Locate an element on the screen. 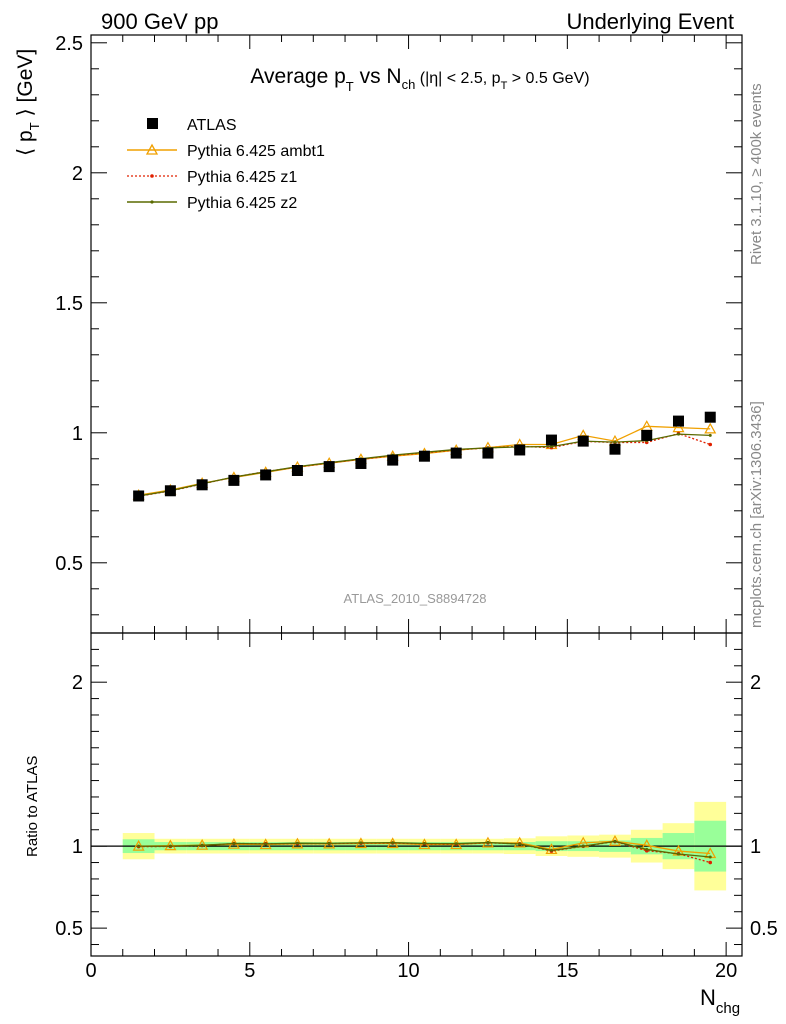 The width and height of the screenshot is (786, 1024). legend-z2-label: Pythia 6.425 z2 is located at coordinates (242, 203).